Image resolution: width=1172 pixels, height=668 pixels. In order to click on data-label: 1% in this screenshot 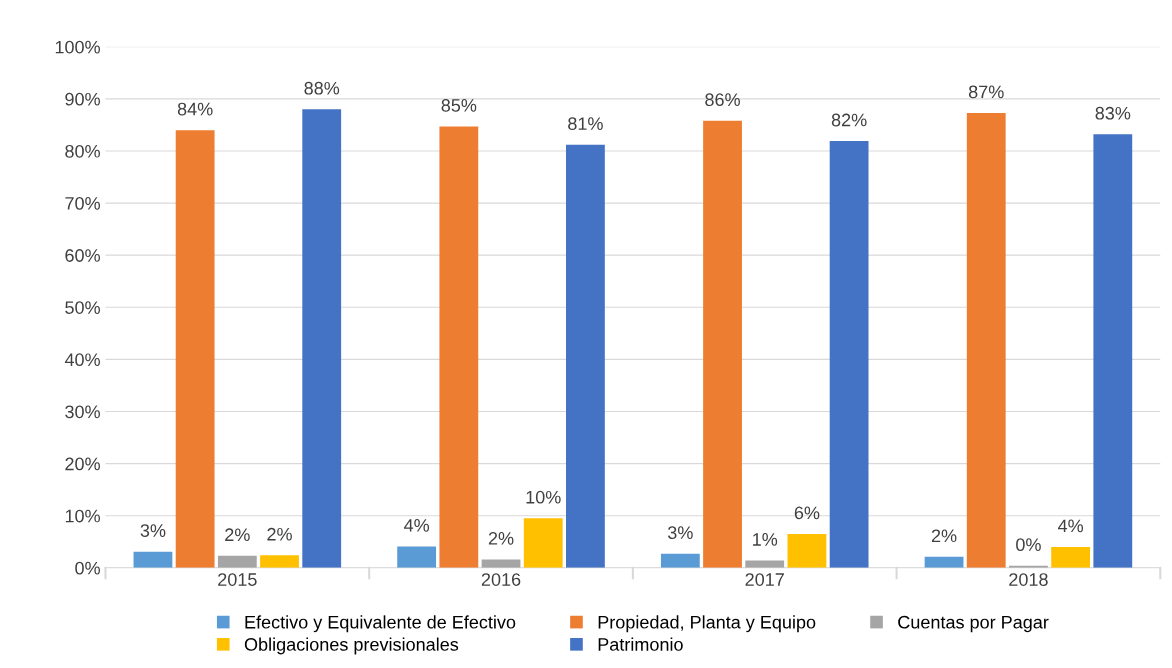, I will do `click(765, 539)`.